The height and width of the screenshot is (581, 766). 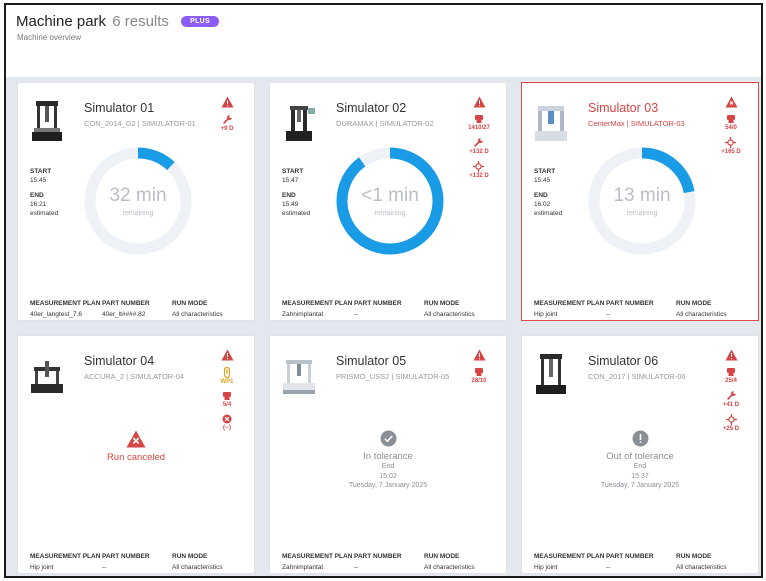 I want to click on indicator: 5/4, so click(x=227, y=399).